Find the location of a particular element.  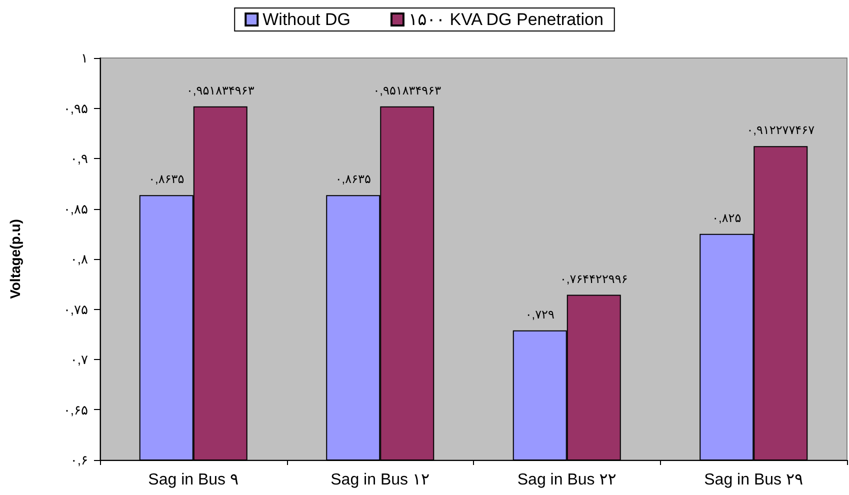

legend-label: ۱۵۰۰ KVA DG Penetration is located at coordinates (506, 19).